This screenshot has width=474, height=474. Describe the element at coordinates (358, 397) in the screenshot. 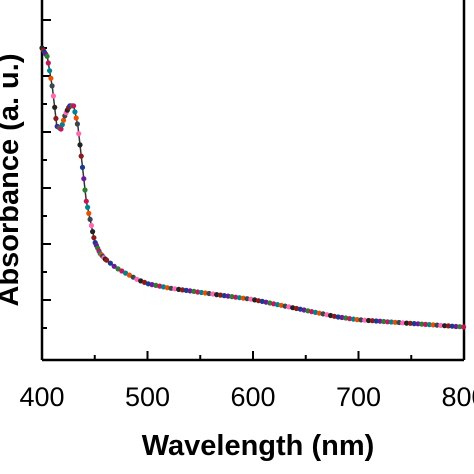

I see `x-tick-label: 700` at that location.